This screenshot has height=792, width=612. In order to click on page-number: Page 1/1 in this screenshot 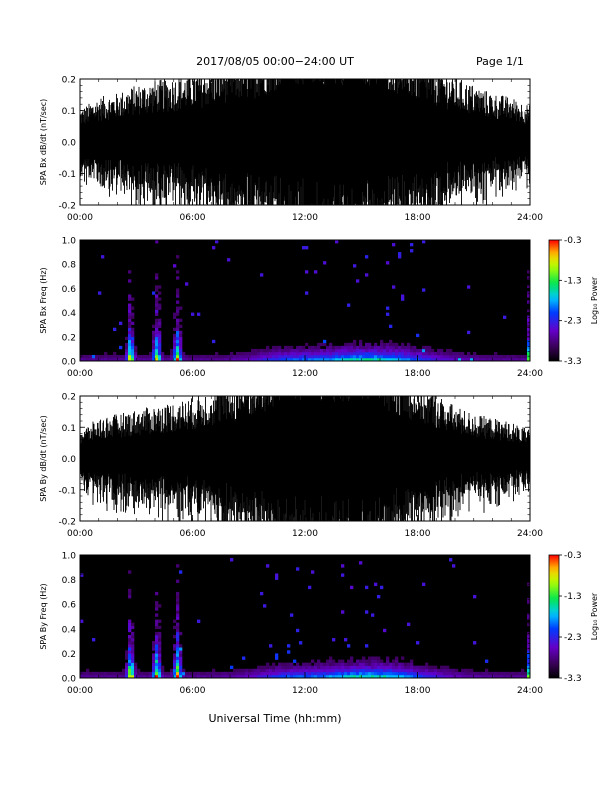, I will do `click(500, 61)`.